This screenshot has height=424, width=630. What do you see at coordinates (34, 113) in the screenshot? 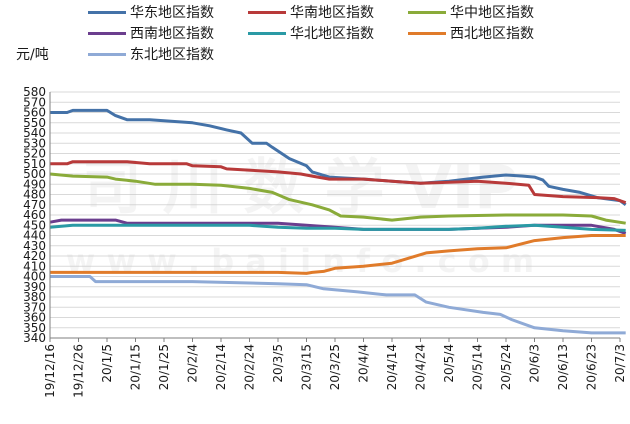
I see `y-tick-label: 560` at bounding box center [34, 113].